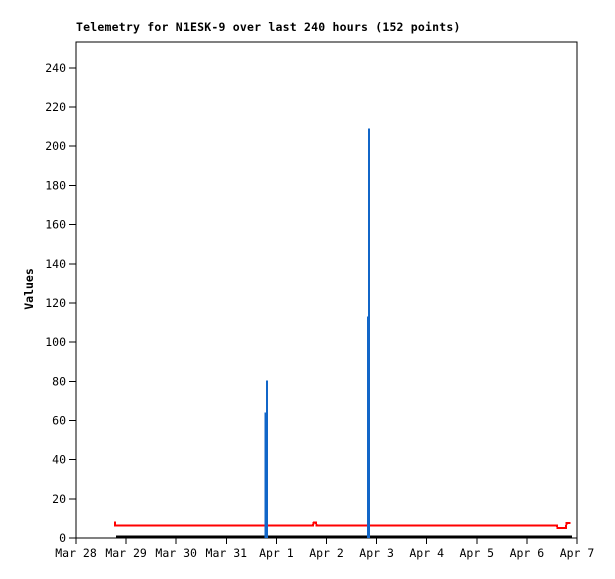 The image size is (615, 579). I want to click on x-tick-label: Apr 6, so click(527, 553).